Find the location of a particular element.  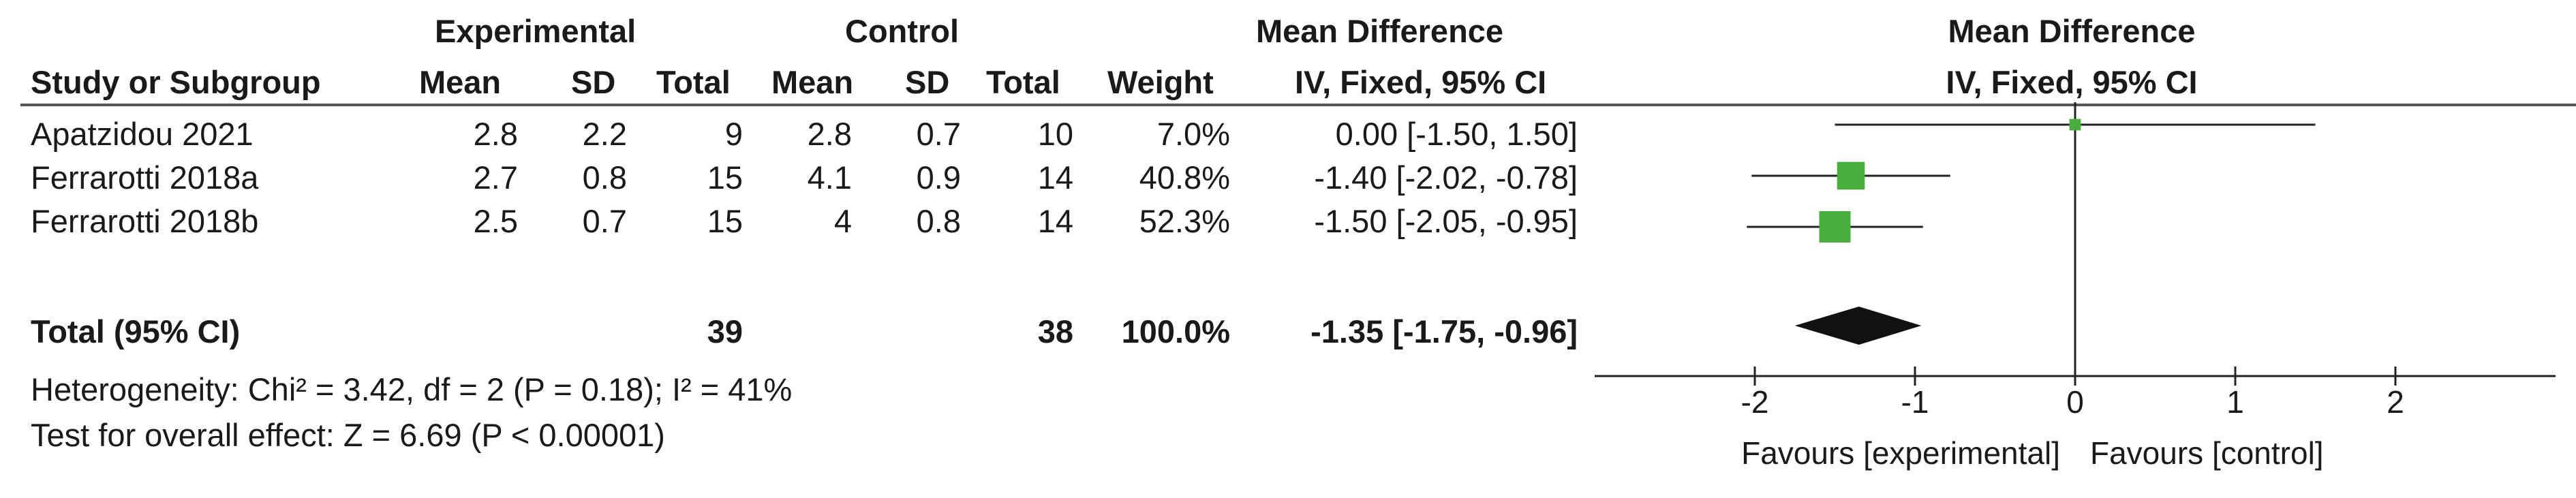

total-label: Total (95% CI) is located at coordinates (136, 331).